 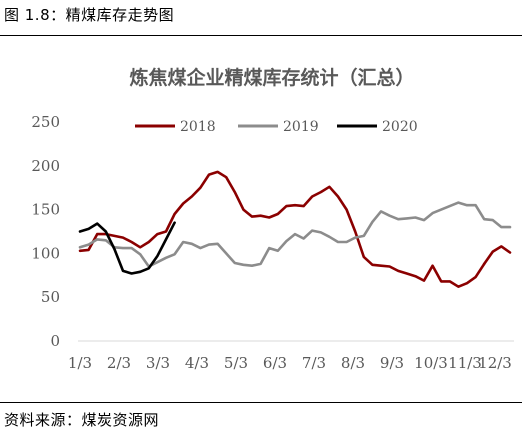 I want to click on top-rule, so click(x=261, y=35).